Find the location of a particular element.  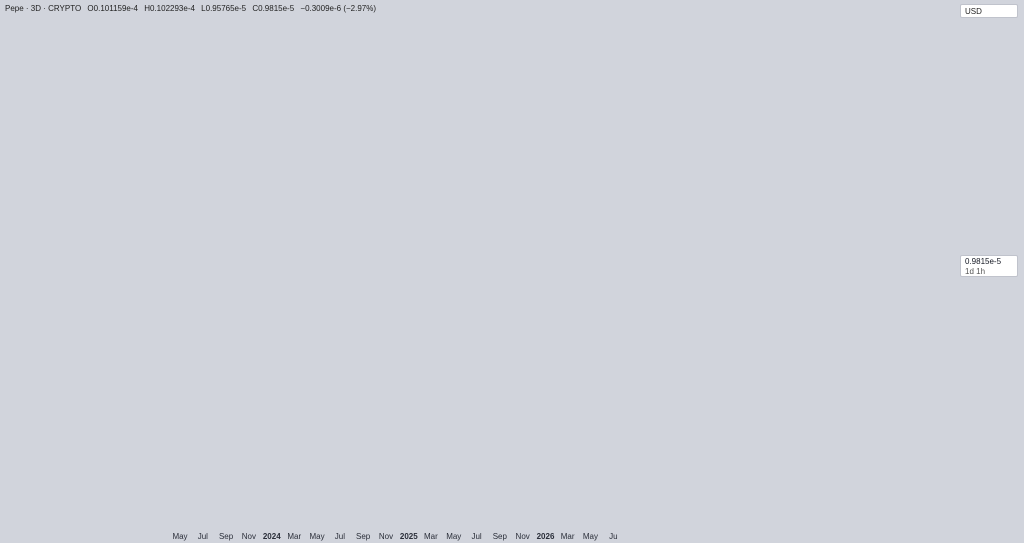

last-price-tag: 0.9815e-5 1d 1h is located at coordinates (989, 266).